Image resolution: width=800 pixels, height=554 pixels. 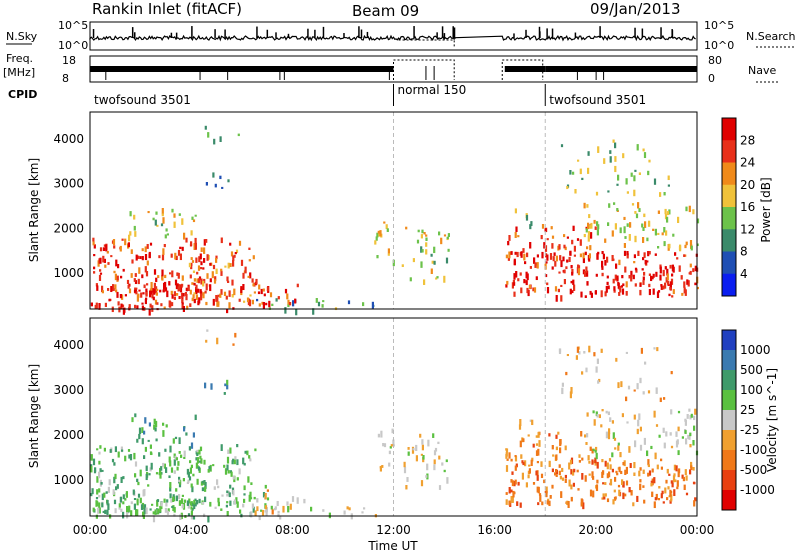 What do you see at coordinates (22, 36) in the screenshot?
I see `nsky-label: N.Sky` at bounding box center [22, 36].